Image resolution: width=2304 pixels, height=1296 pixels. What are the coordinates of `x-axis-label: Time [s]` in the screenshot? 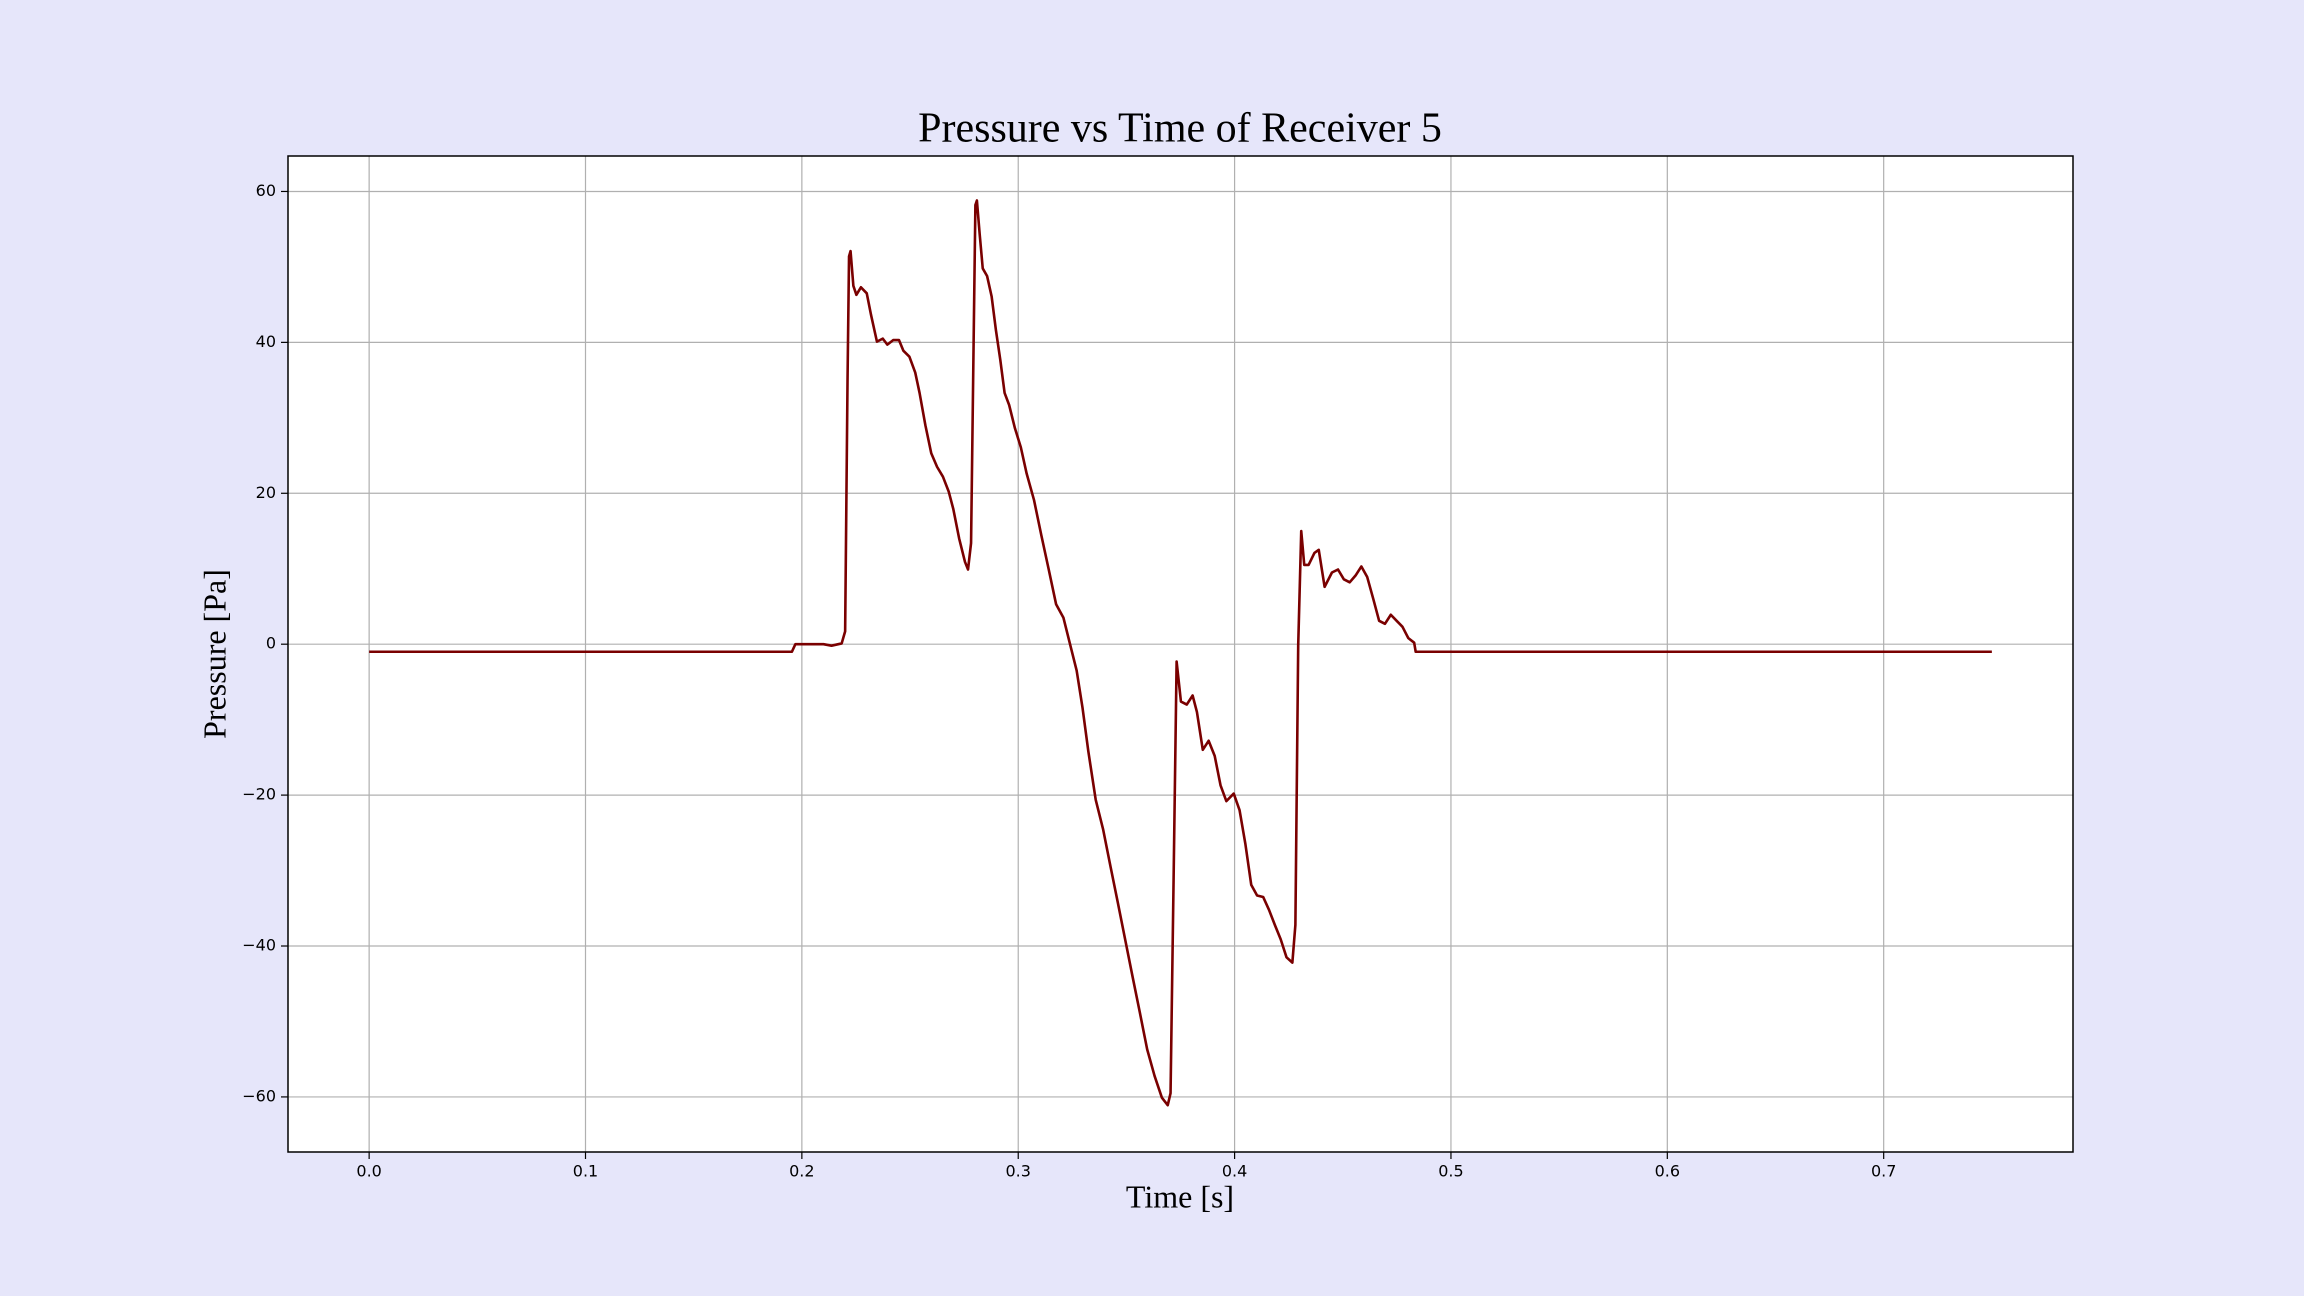 It's located at (1180, 1196).